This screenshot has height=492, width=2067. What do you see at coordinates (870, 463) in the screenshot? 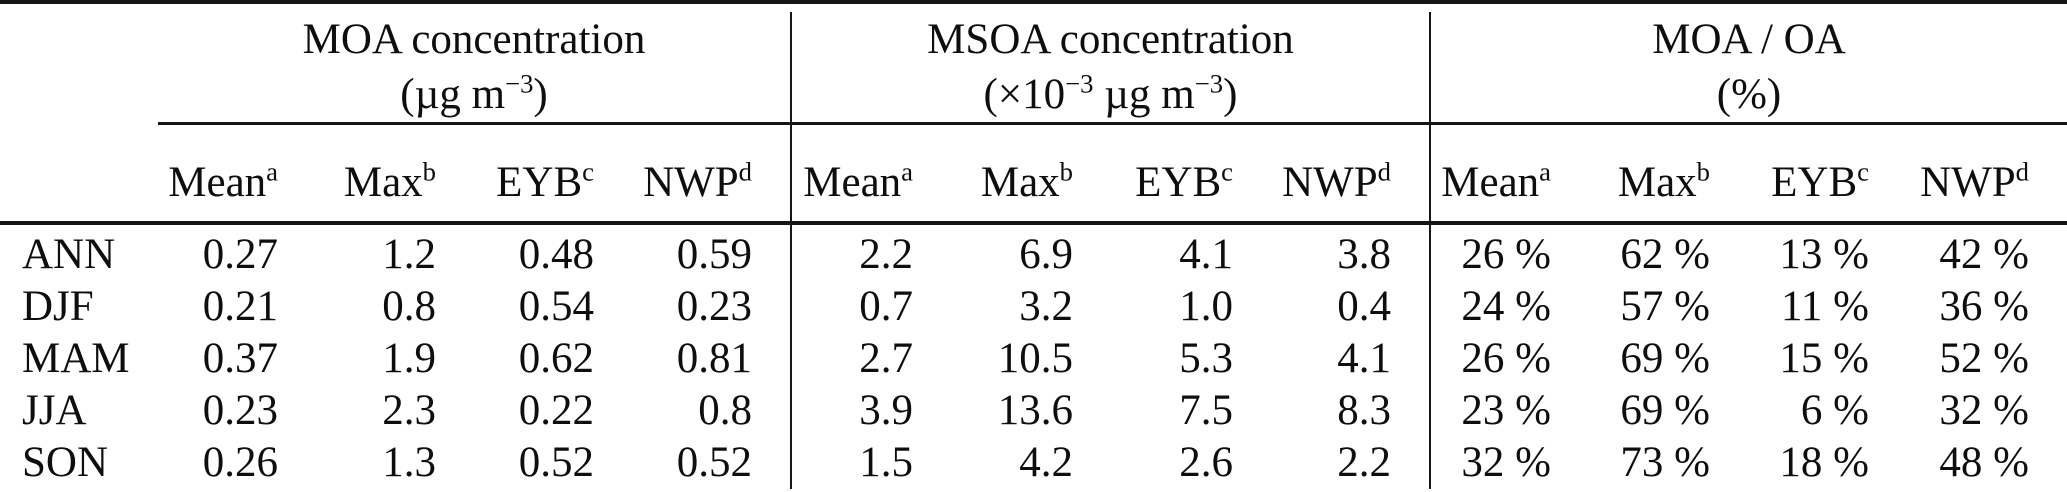
I see `cell: 1.5` at bounding box center [870, 463].